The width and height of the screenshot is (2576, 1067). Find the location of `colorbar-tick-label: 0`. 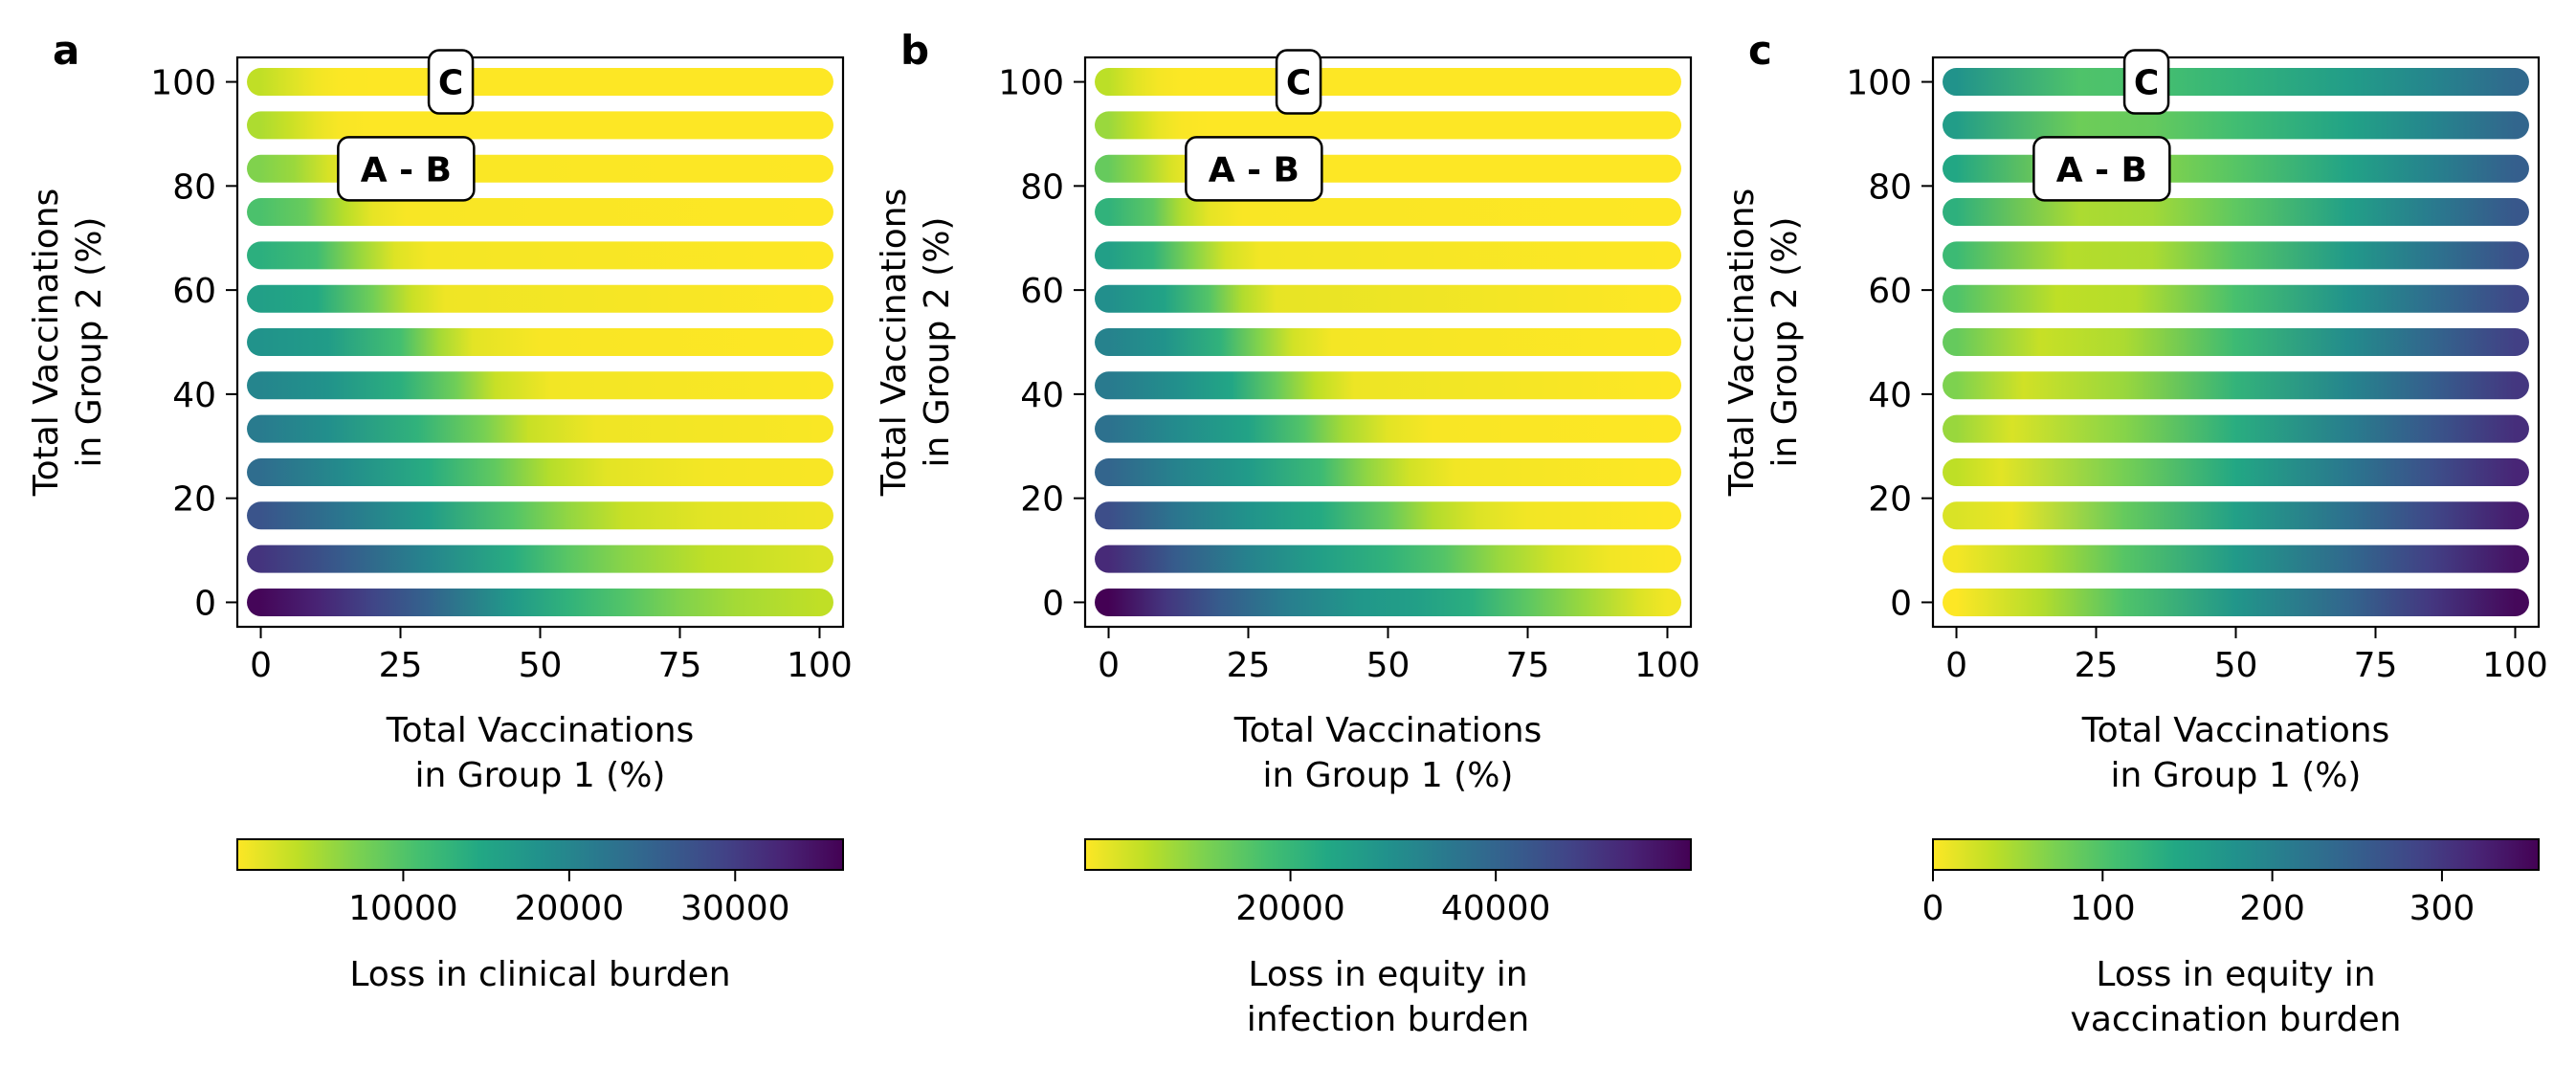

colorbar-tick-label: 0 is located at coordinates (1933, 909).